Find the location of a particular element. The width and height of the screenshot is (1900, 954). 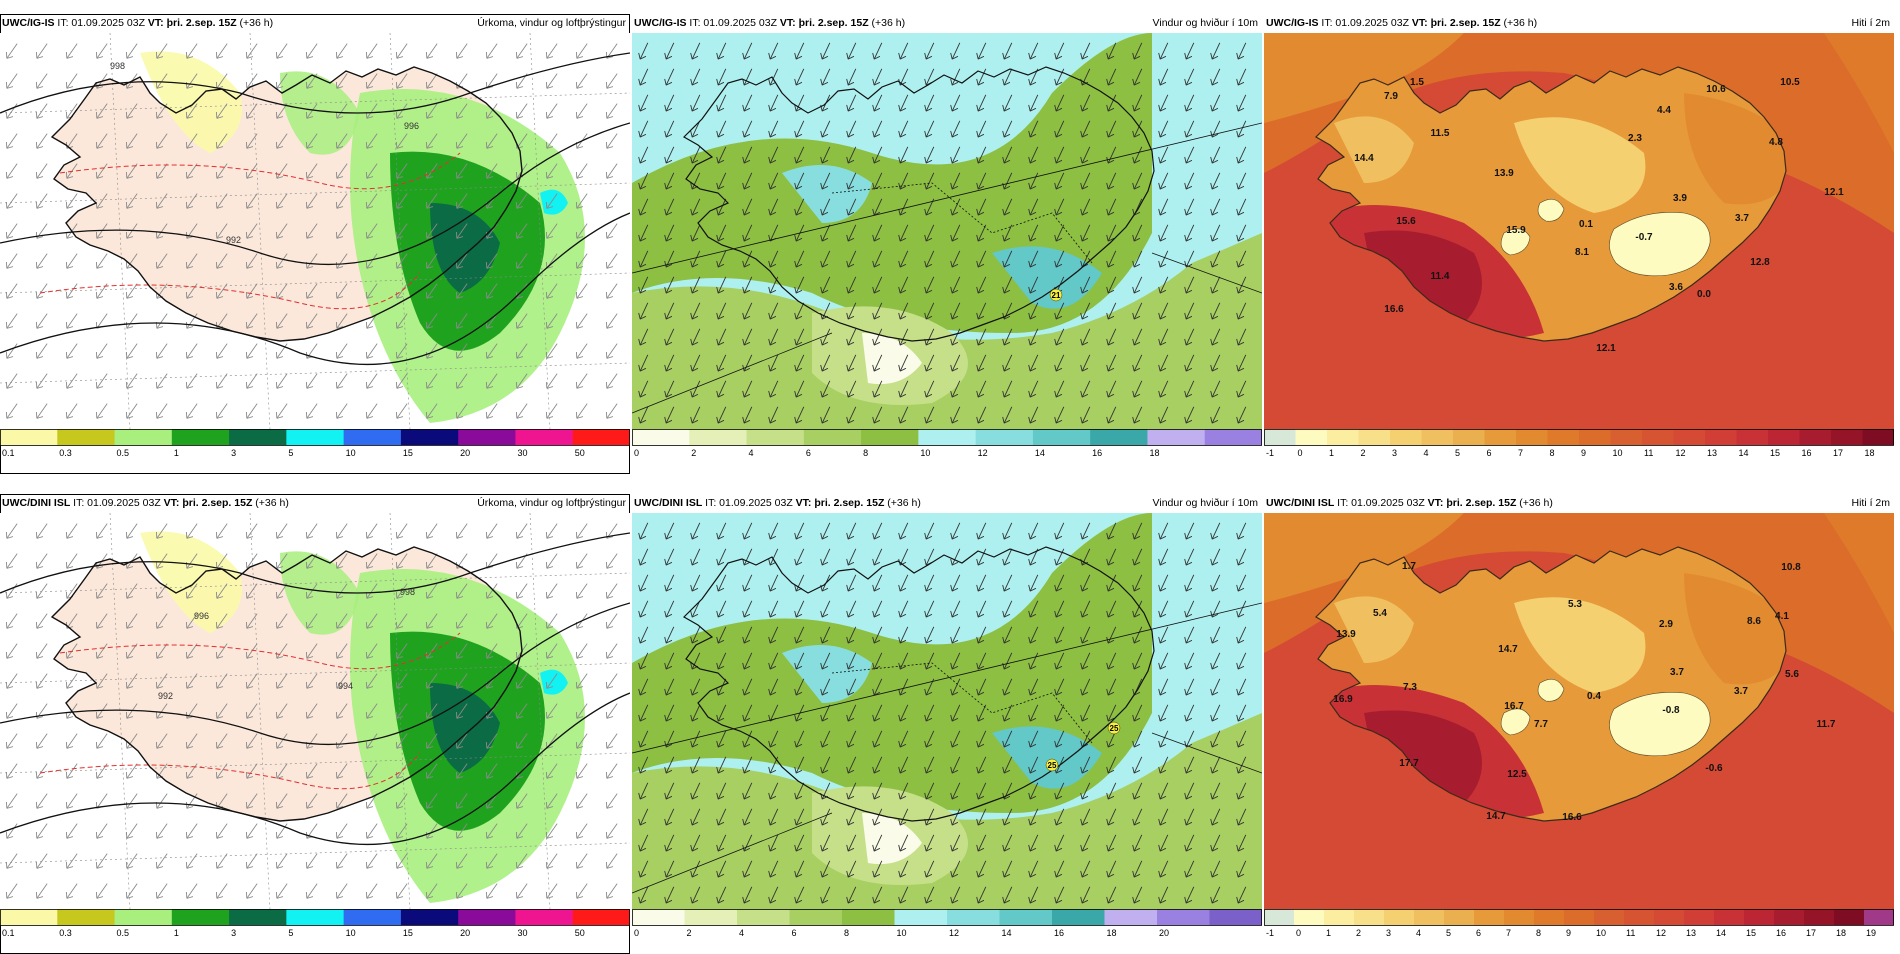

temperature-label: 7.7 is located at coordinates (1541, 724).